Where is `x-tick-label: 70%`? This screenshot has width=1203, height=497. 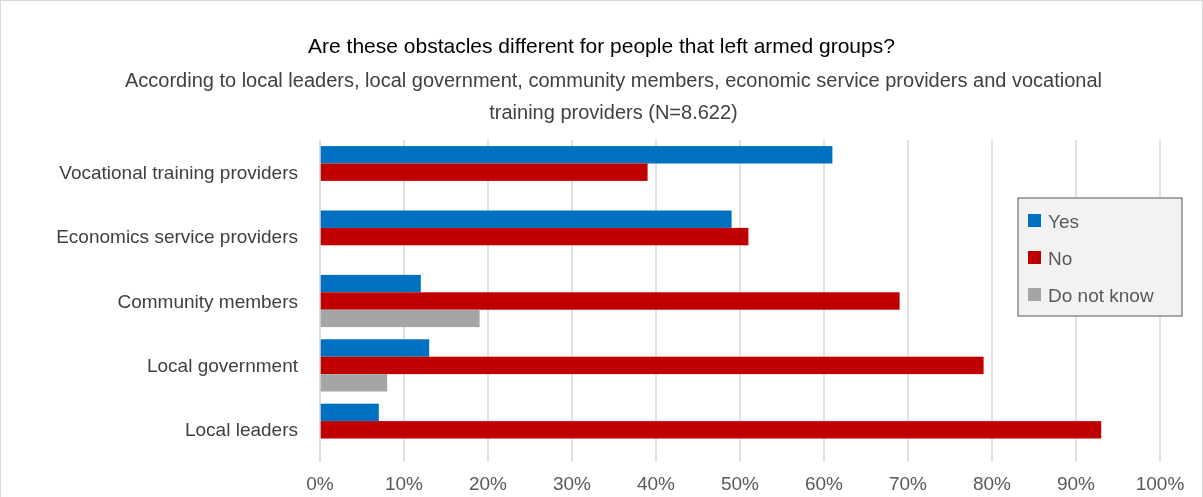 x-tick-label: 70% is located at coordinates (908, 483).